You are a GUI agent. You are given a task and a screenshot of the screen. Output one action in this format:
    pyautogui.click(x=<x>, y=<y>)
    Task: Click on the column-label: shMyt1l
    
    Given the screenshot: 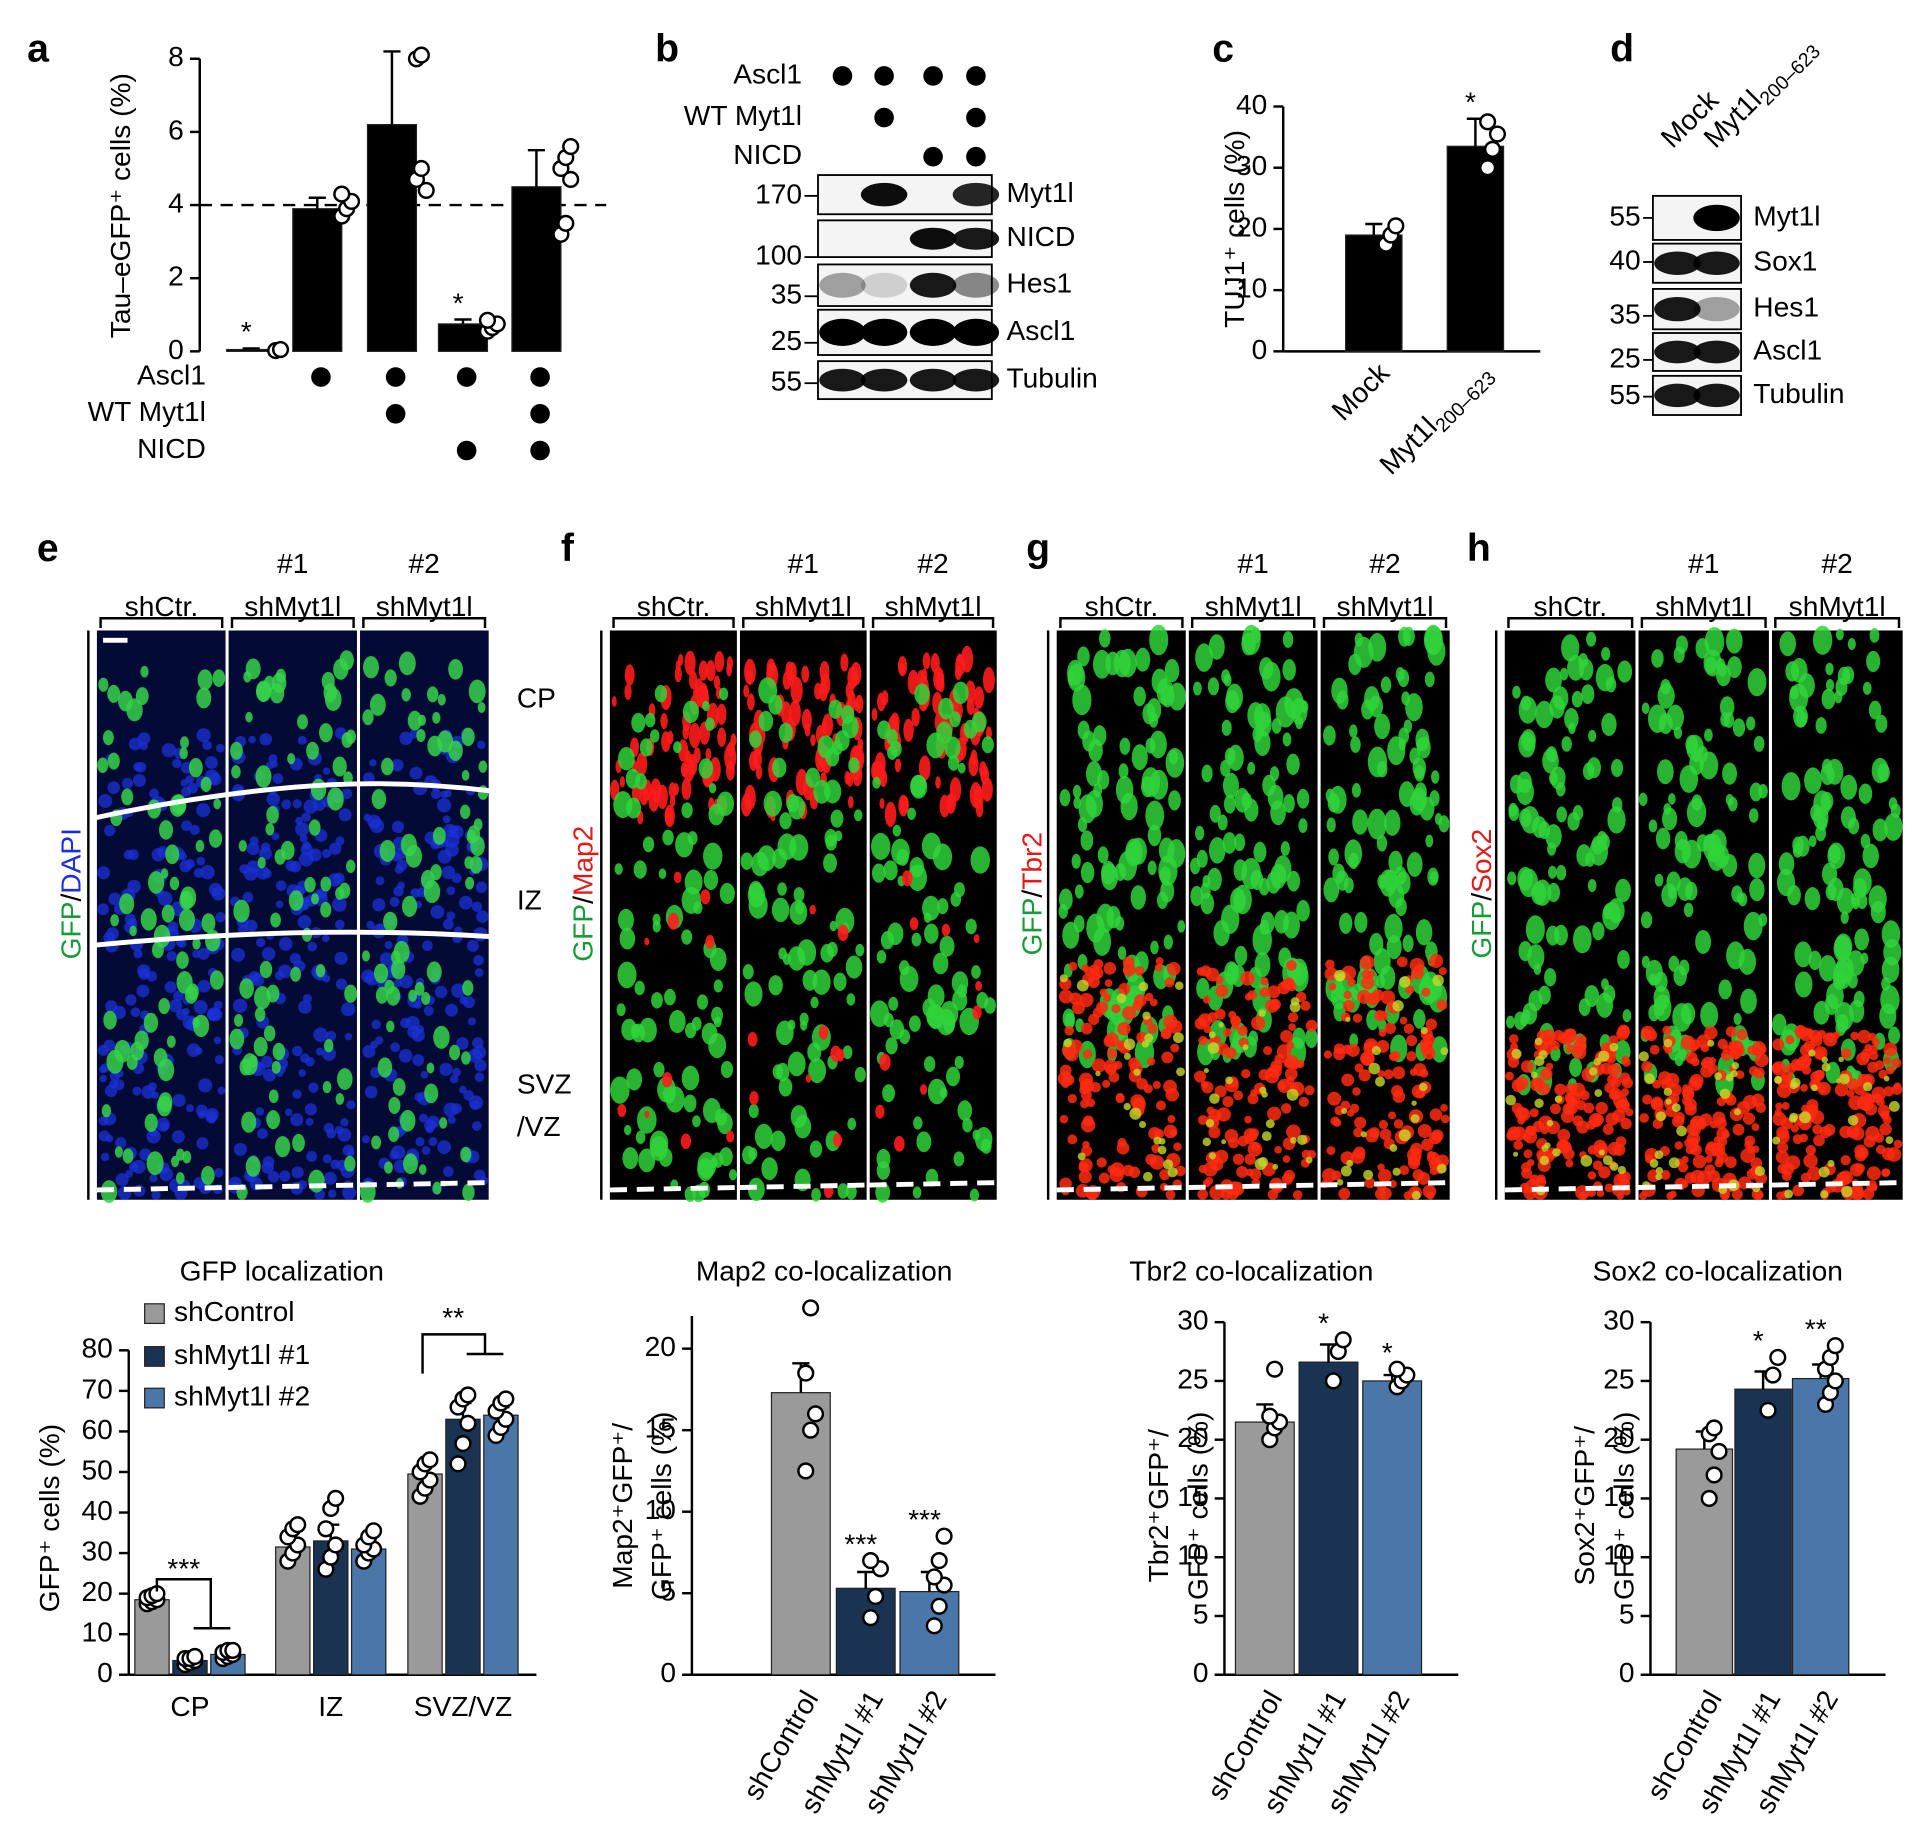 What is the action you would take?
    pyautogui.click(x=1703, y=606)
    